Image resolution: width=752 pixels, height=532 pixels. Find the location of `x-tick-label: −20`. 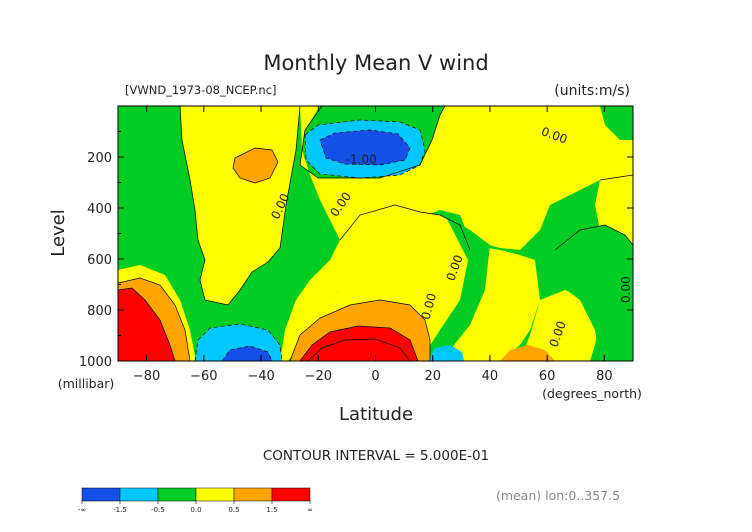

x-tick-label: −20 is located at coordinates (318, 376).